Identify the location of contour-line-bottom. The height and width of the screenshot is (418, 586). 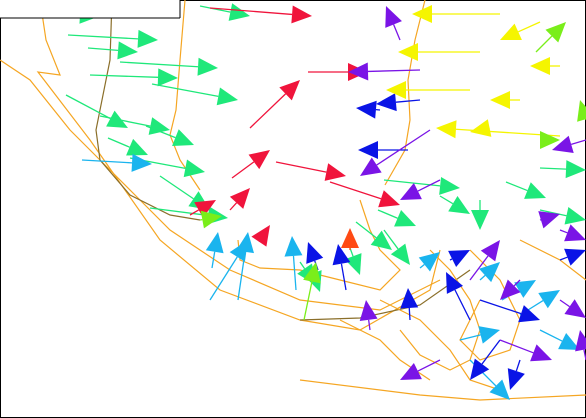
(442, 390).